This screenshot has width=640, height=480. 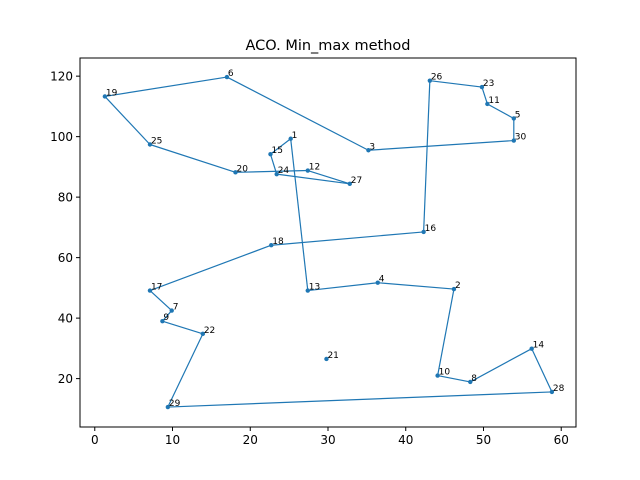 I want to click on point-label: 24, so click(x=284, y=171).